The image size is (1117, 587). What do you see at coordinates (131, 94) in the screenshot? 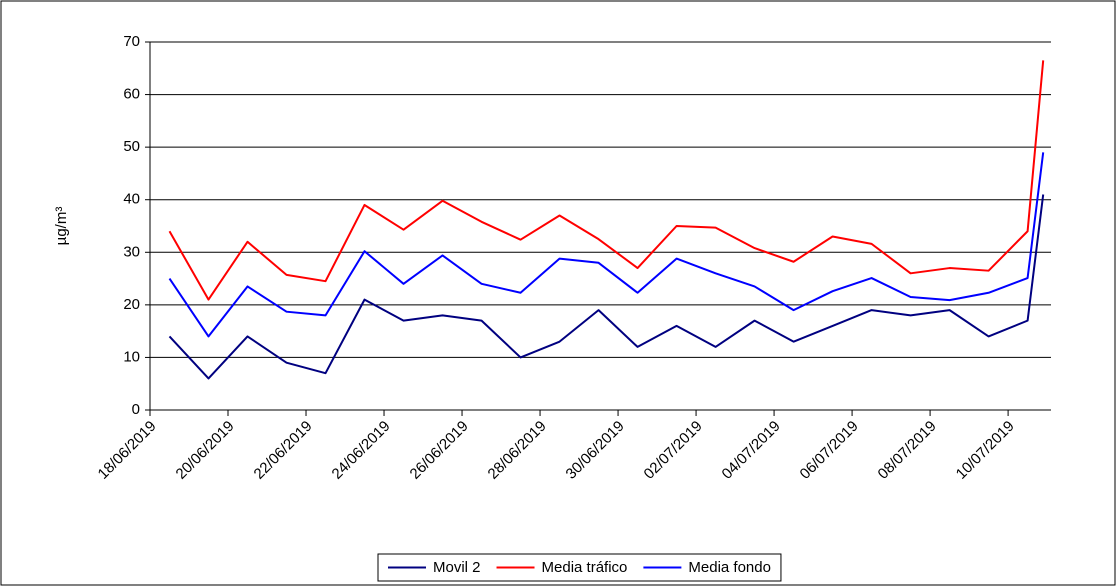
I see `y-tick-label: 60` at bounding box center [131, 94].